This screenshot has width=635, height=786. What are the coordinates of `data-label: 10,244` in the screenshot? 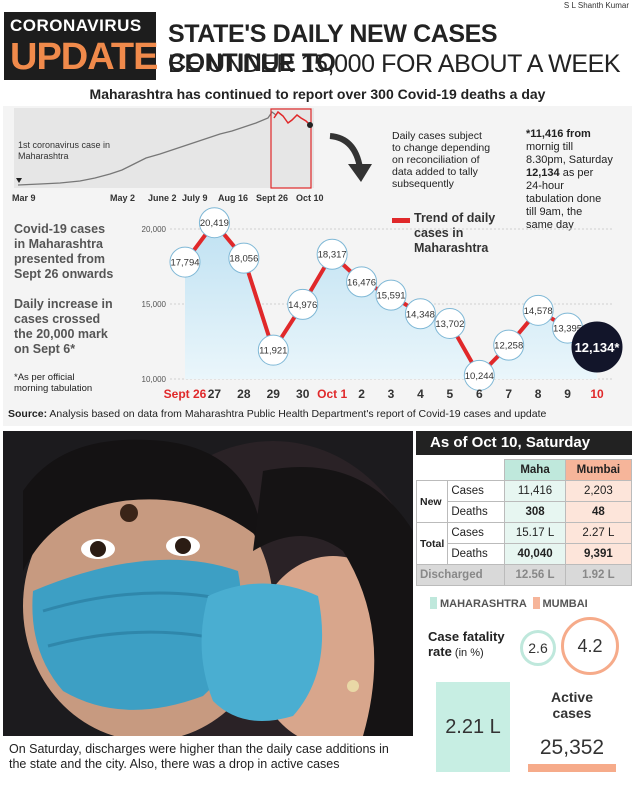 It's located at (479, 376).